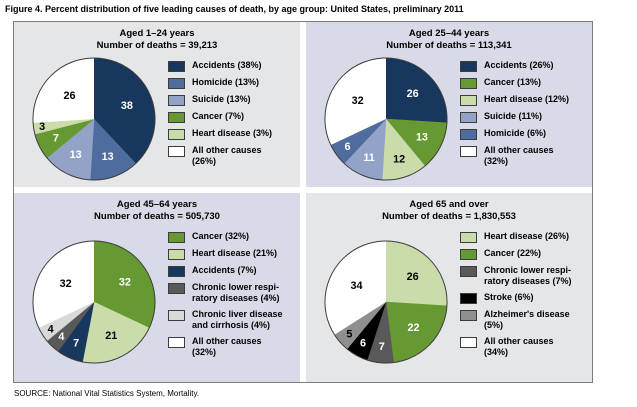  What do you see at coordinates (232, 133) in the screenshot?
I see `legend-label: Heart disease (3%)` at bounding box center [232, 133].